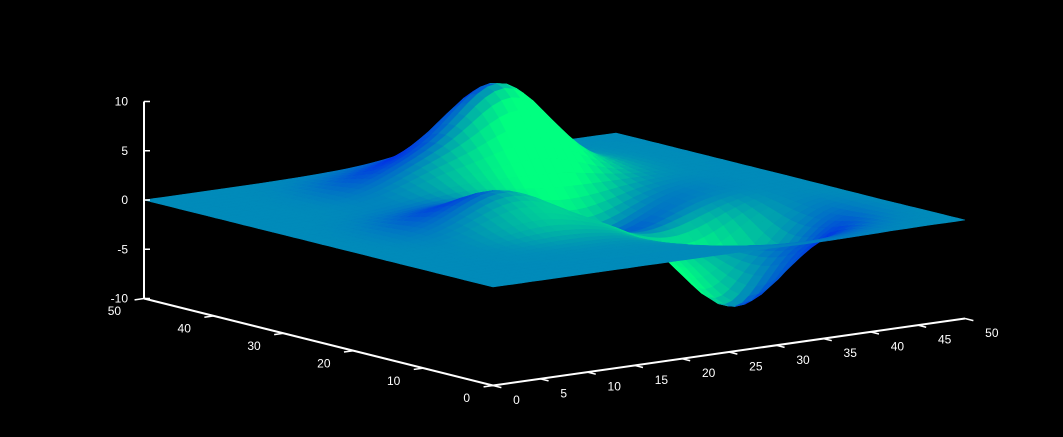  Describe the element at coordinates (324, 363) in the screenshot. I see `y-tick-label: 20` at that location.